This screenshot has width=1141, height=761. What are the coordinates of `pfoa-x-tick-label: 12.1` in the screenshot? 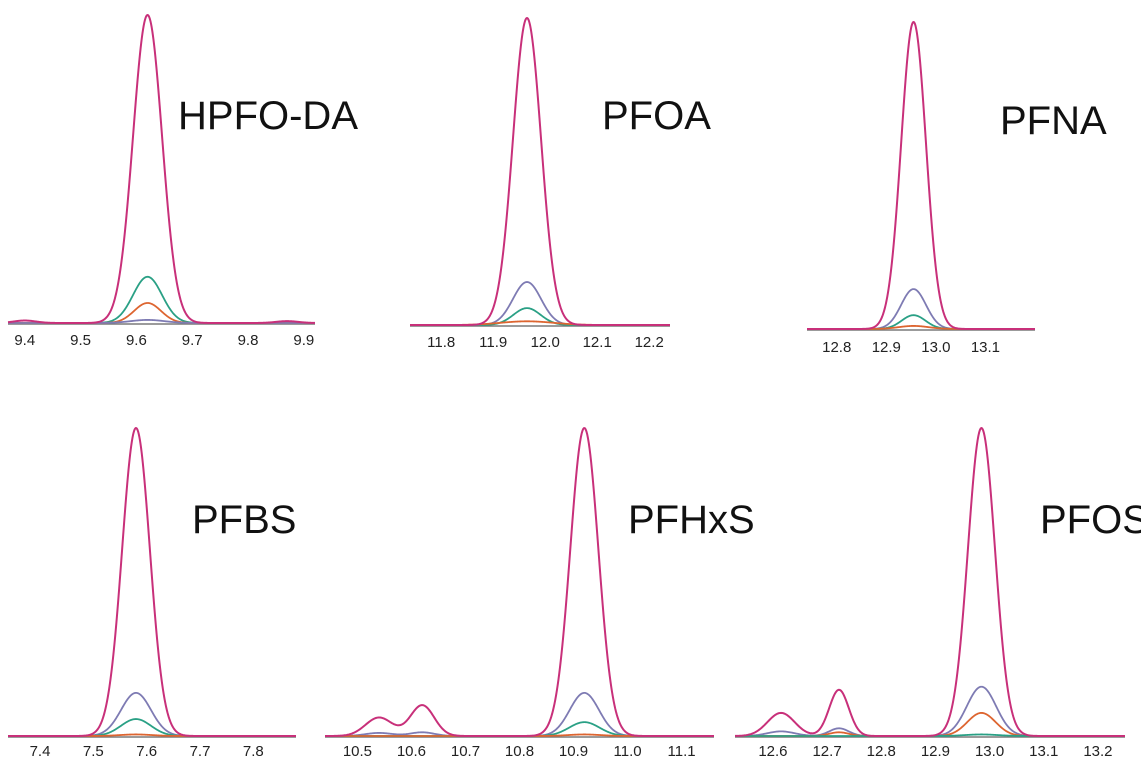 It's located at (597, 342).